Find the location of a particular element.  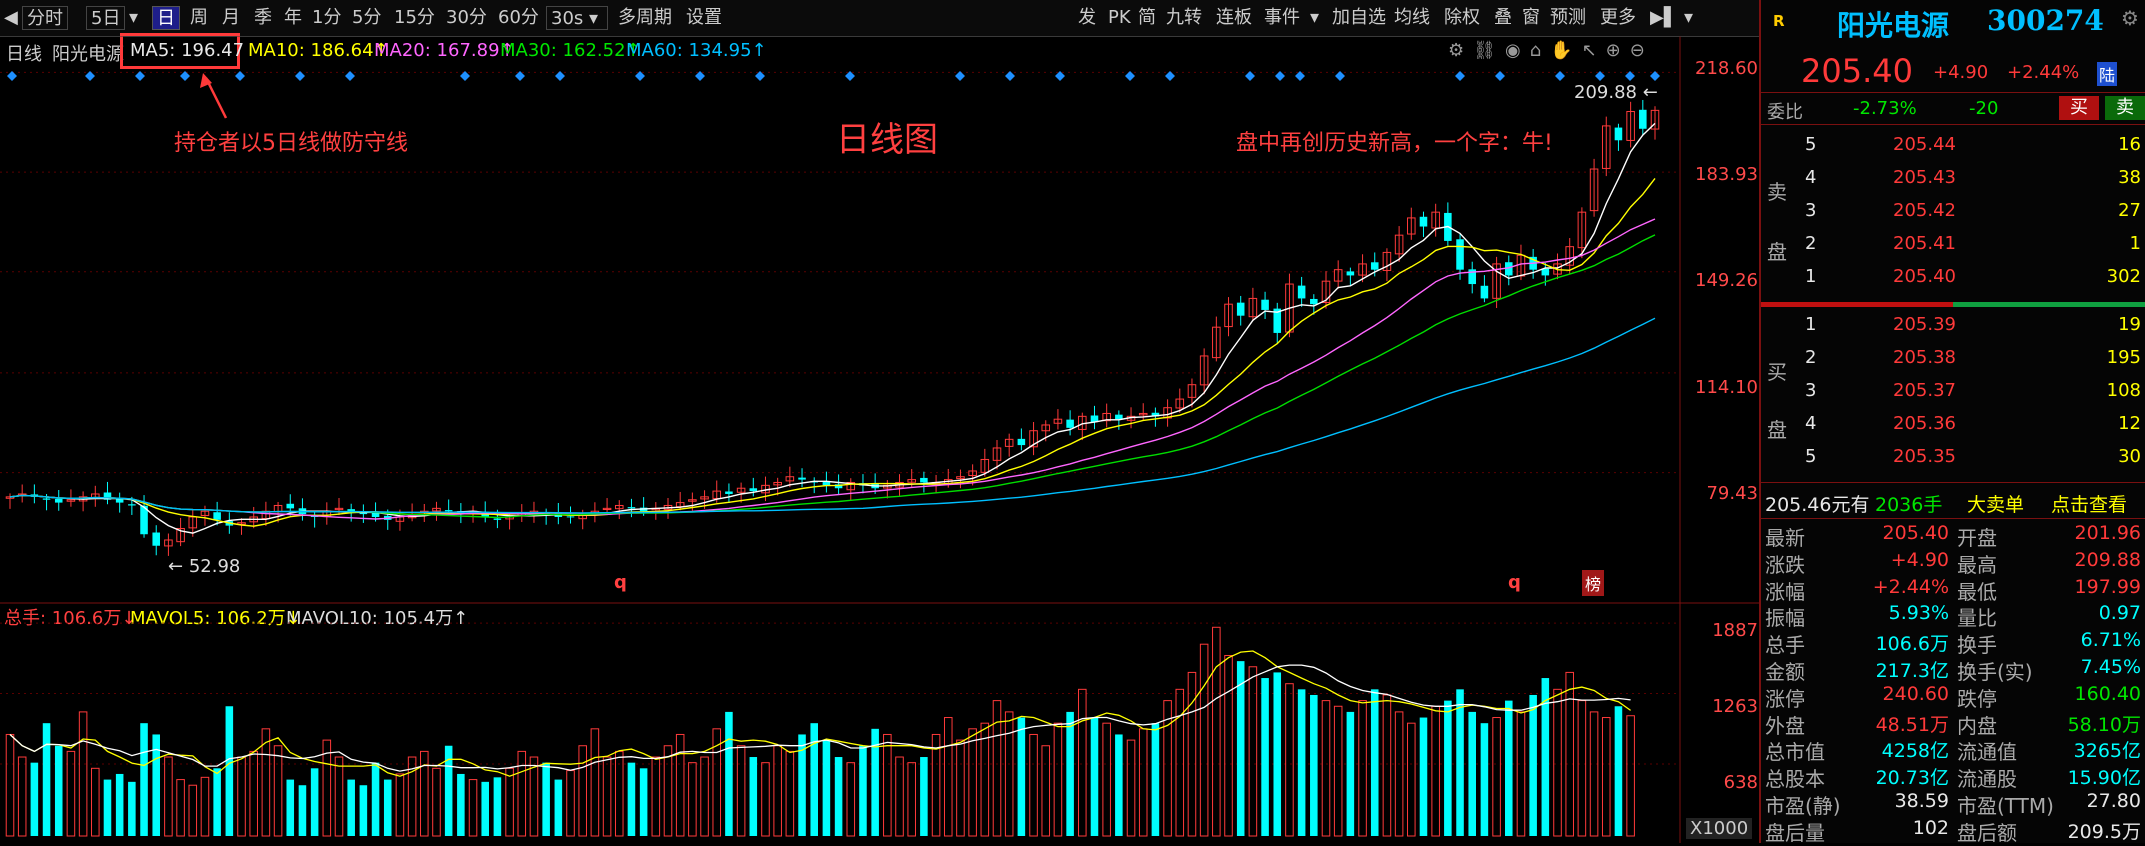

events-dropdown-icon: ▾ is located at coordinates (1315, 17).